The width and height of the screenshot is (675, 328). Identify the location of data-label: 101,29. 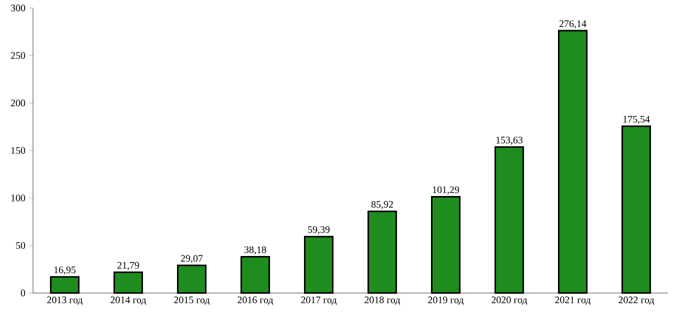
(446, 190).